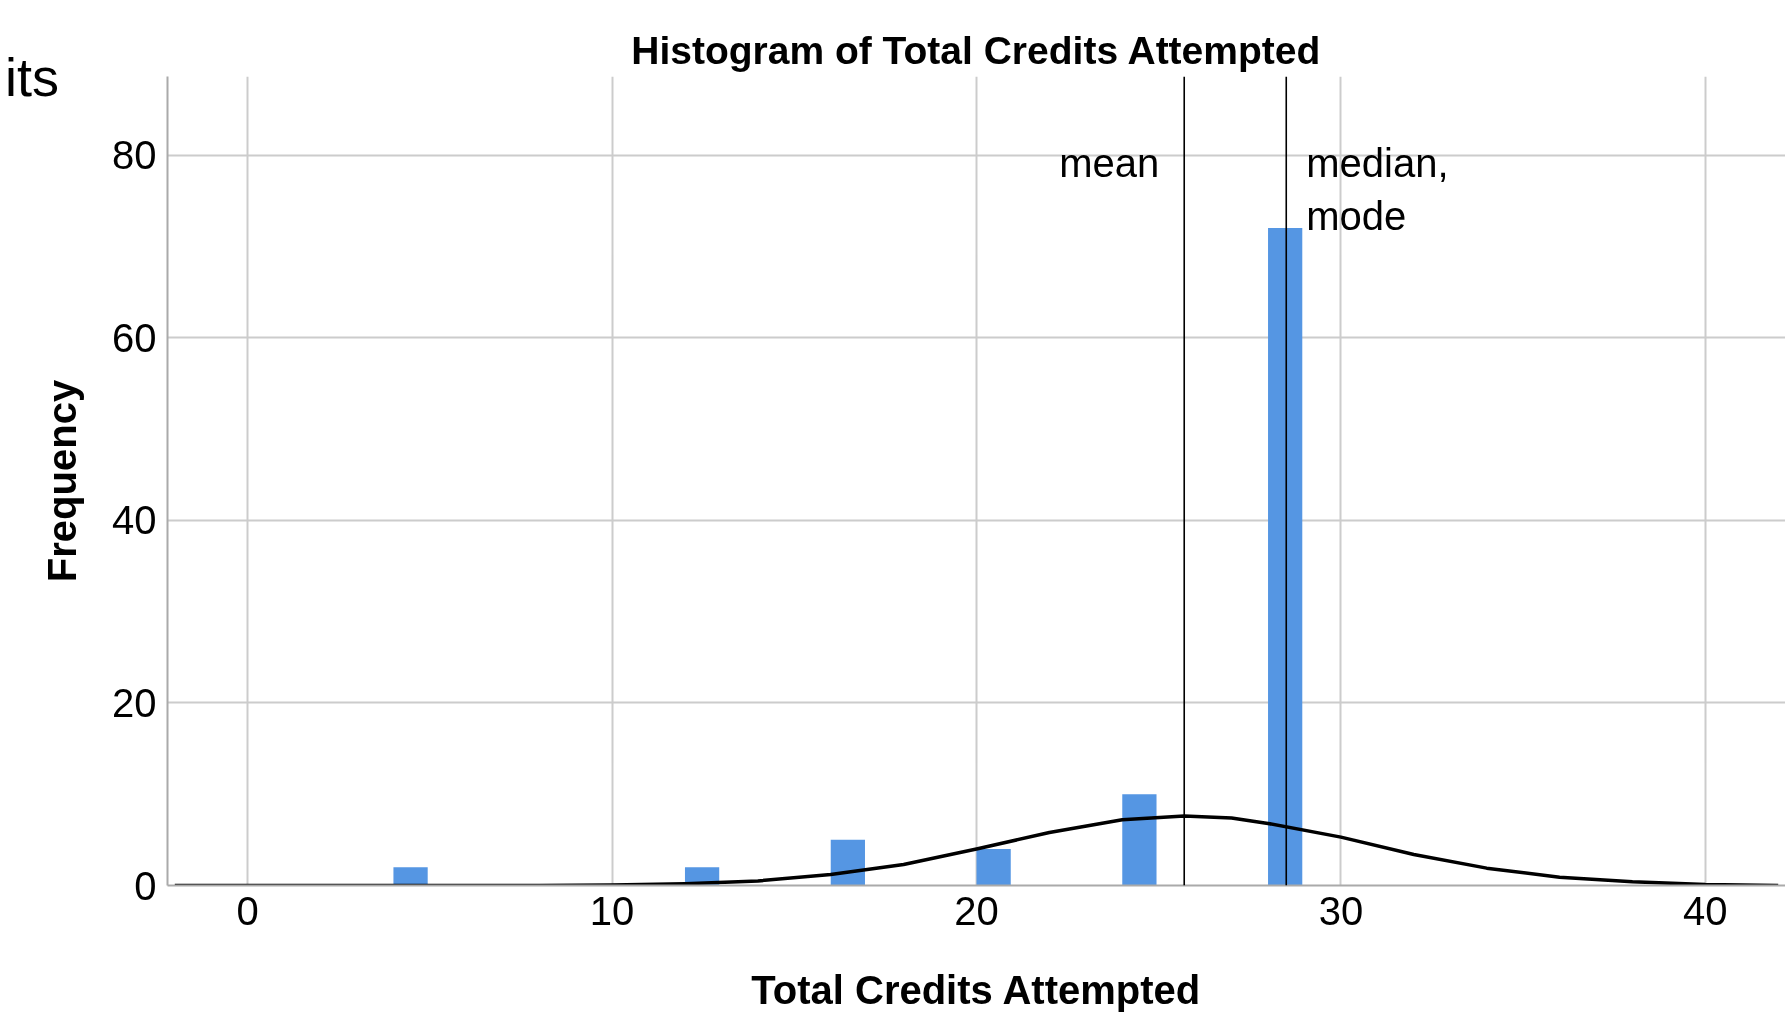 This screenshot has width=1785, height=1035. I want to click on y-axis-title: Frequency, so click(62, 481).